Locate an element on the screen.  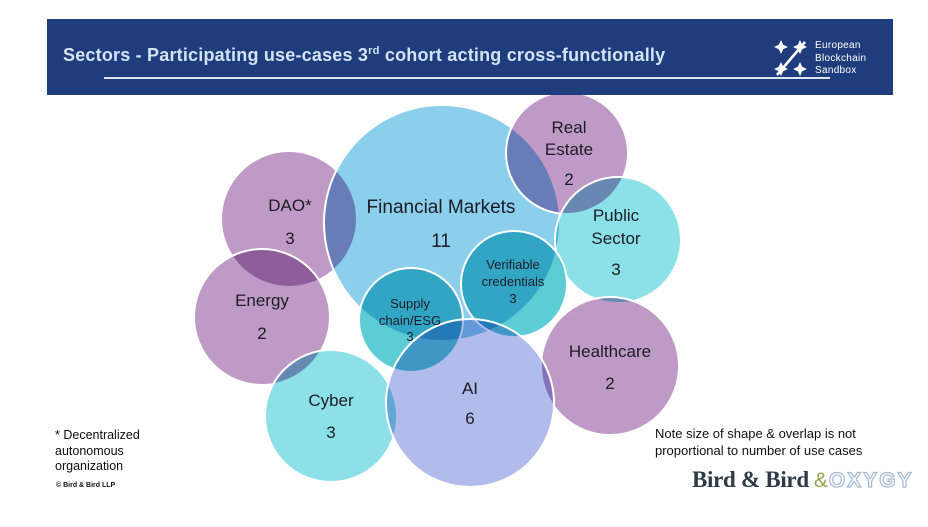
bubble-ai is located at coordinates (470, 403).